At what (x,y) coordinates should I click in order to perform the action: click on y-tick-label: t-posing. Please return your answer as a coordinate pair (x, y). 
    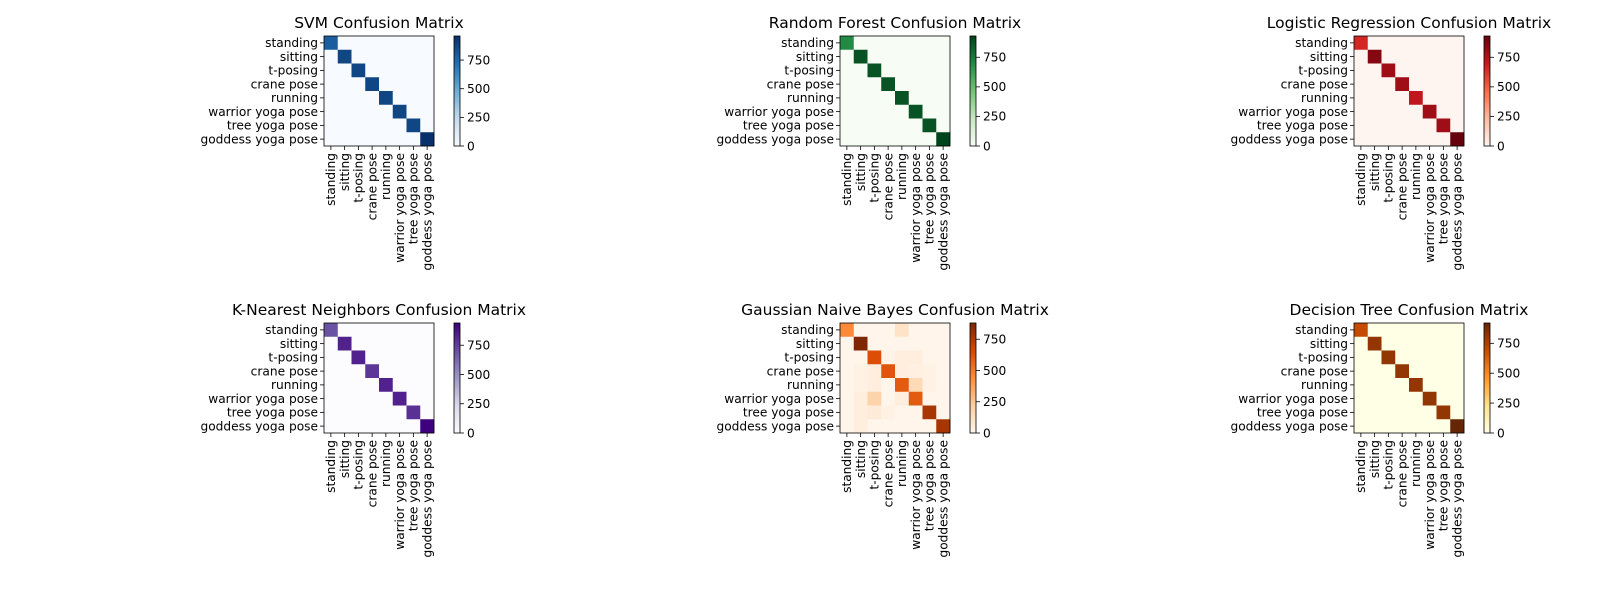
    Looking at the image, I should click on (809, 358).